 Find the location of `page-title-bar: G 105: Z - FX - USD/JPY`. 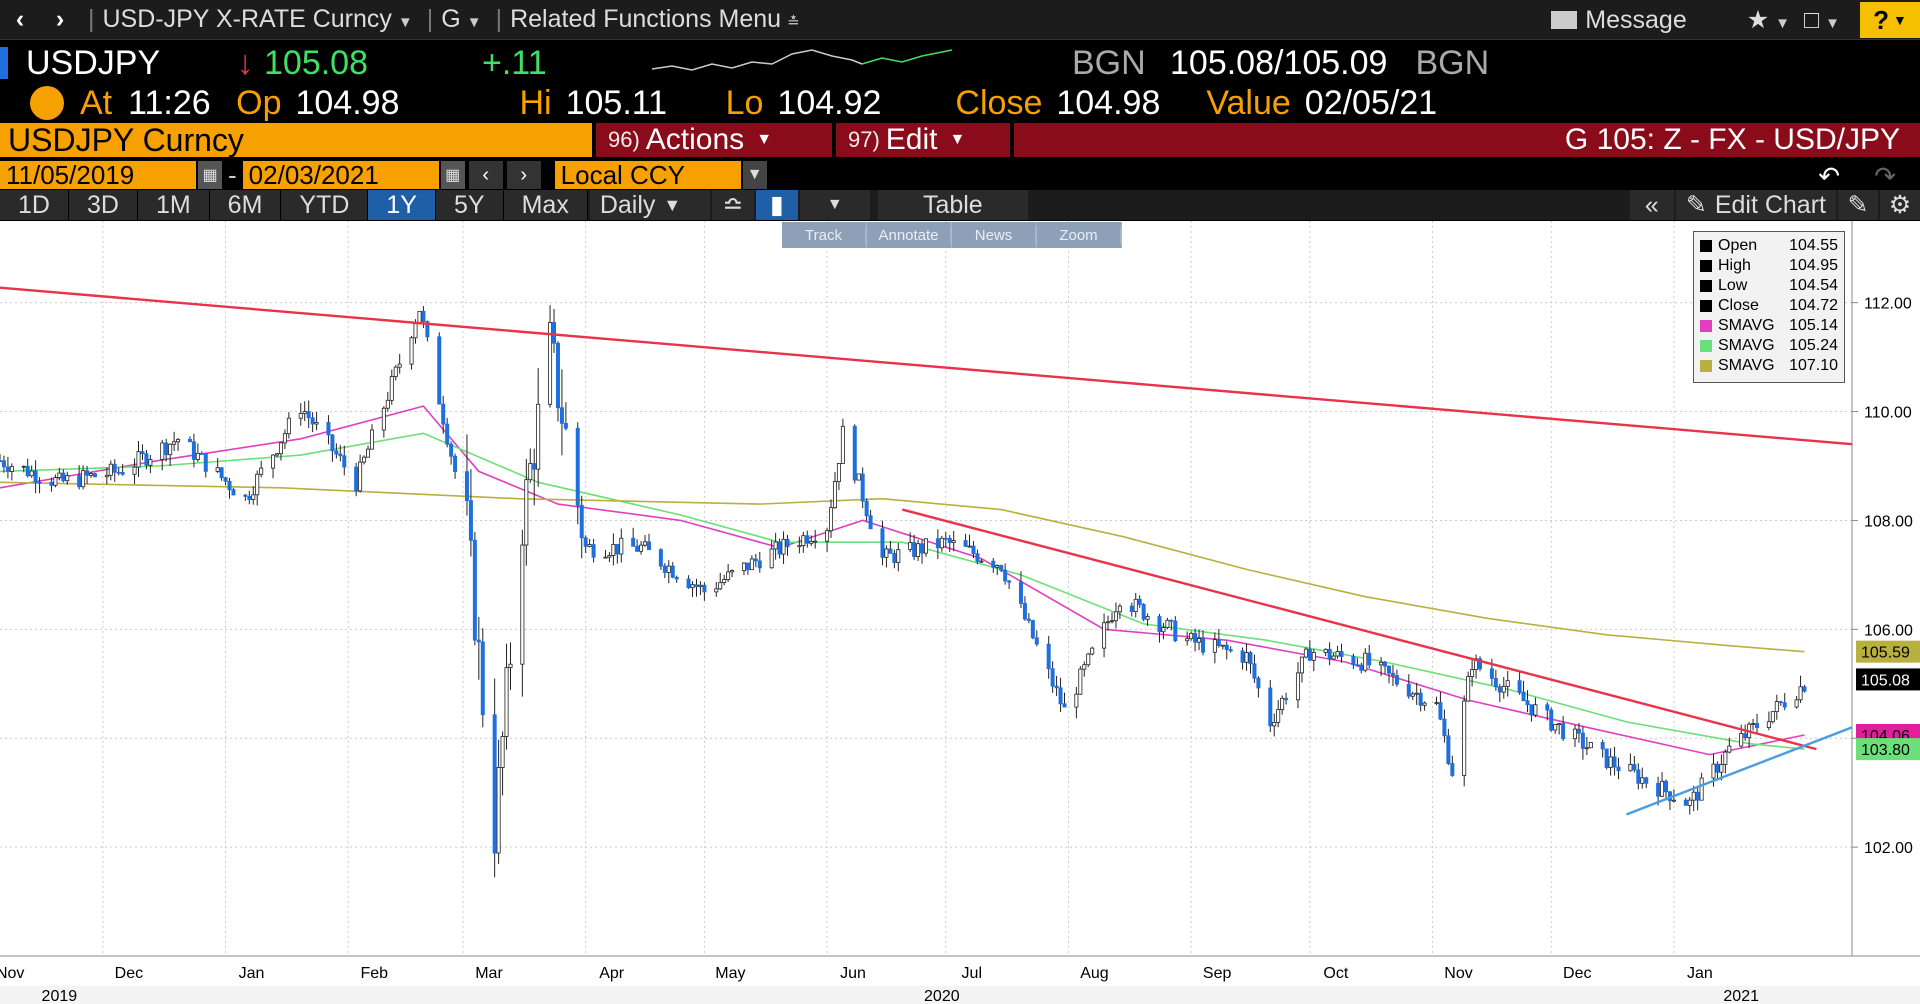

page-title-bar: G 105: Z - FX - USD/JPY is located at coordinates (1467, 140).